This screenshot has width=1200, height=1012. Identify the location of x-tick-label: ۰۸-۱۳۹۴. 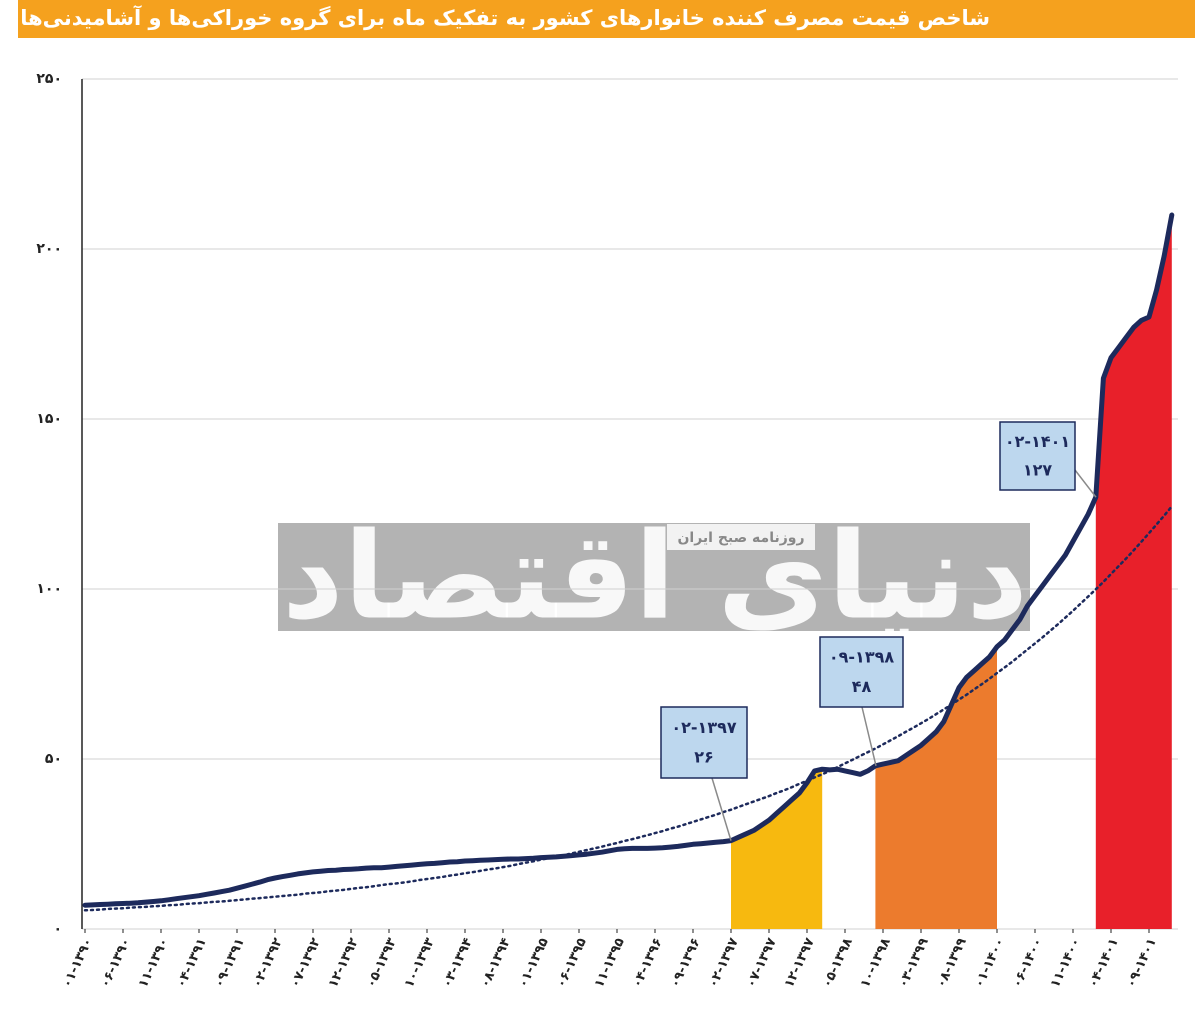
(496, 963).